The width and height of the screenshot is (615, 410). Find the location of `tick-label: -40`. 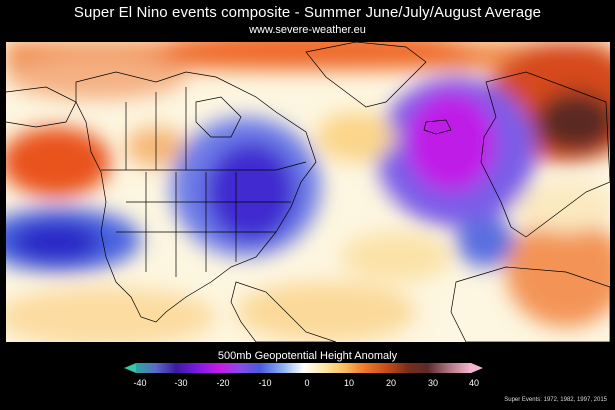

tick-label: -40 is located at coordinates (140, 383).